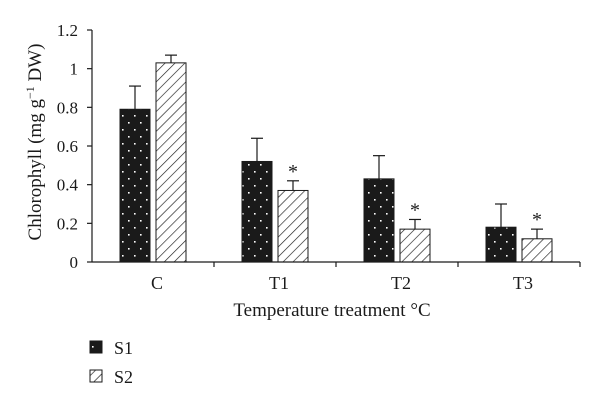  What do you see at coordinates (331, 310) in the screenshot?
I see `x-axis-title: Temperature treatment °C` at bounding box center [331, 310].